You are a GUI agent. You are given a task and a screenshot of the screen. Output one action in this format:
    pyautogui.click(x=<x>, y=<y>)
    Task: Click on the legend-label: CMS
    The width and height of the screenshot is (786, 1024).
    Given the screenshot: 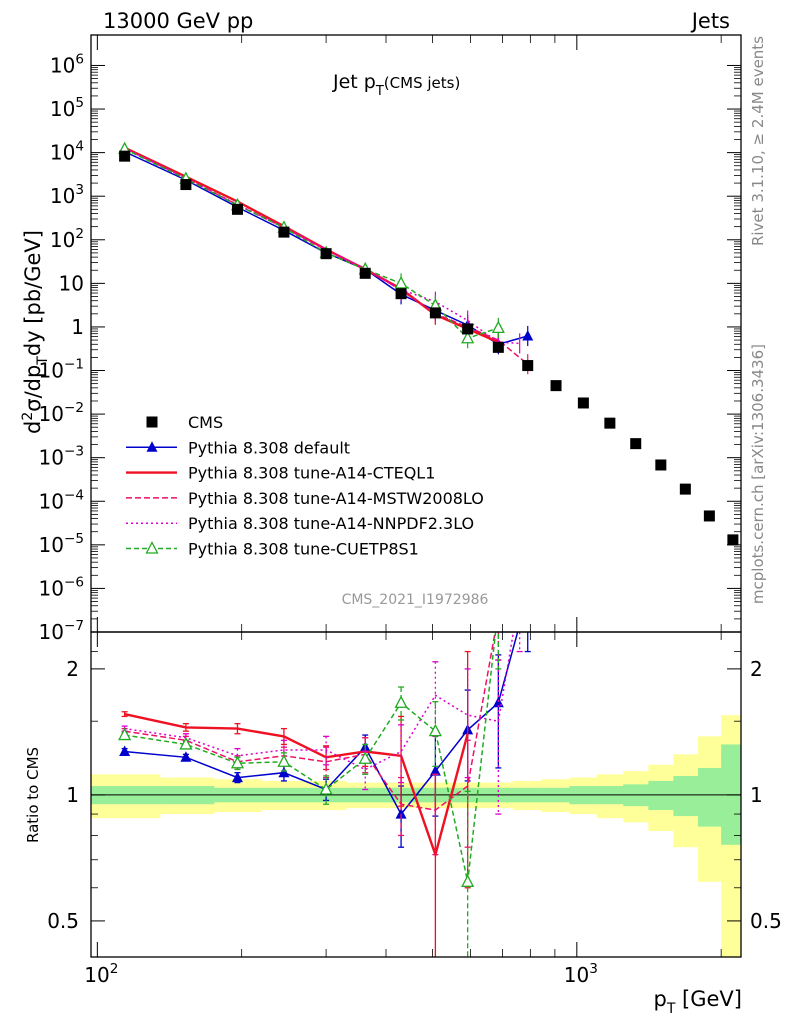 What is the action you would take?
    pyautogui.click(x=205, y=422)
    